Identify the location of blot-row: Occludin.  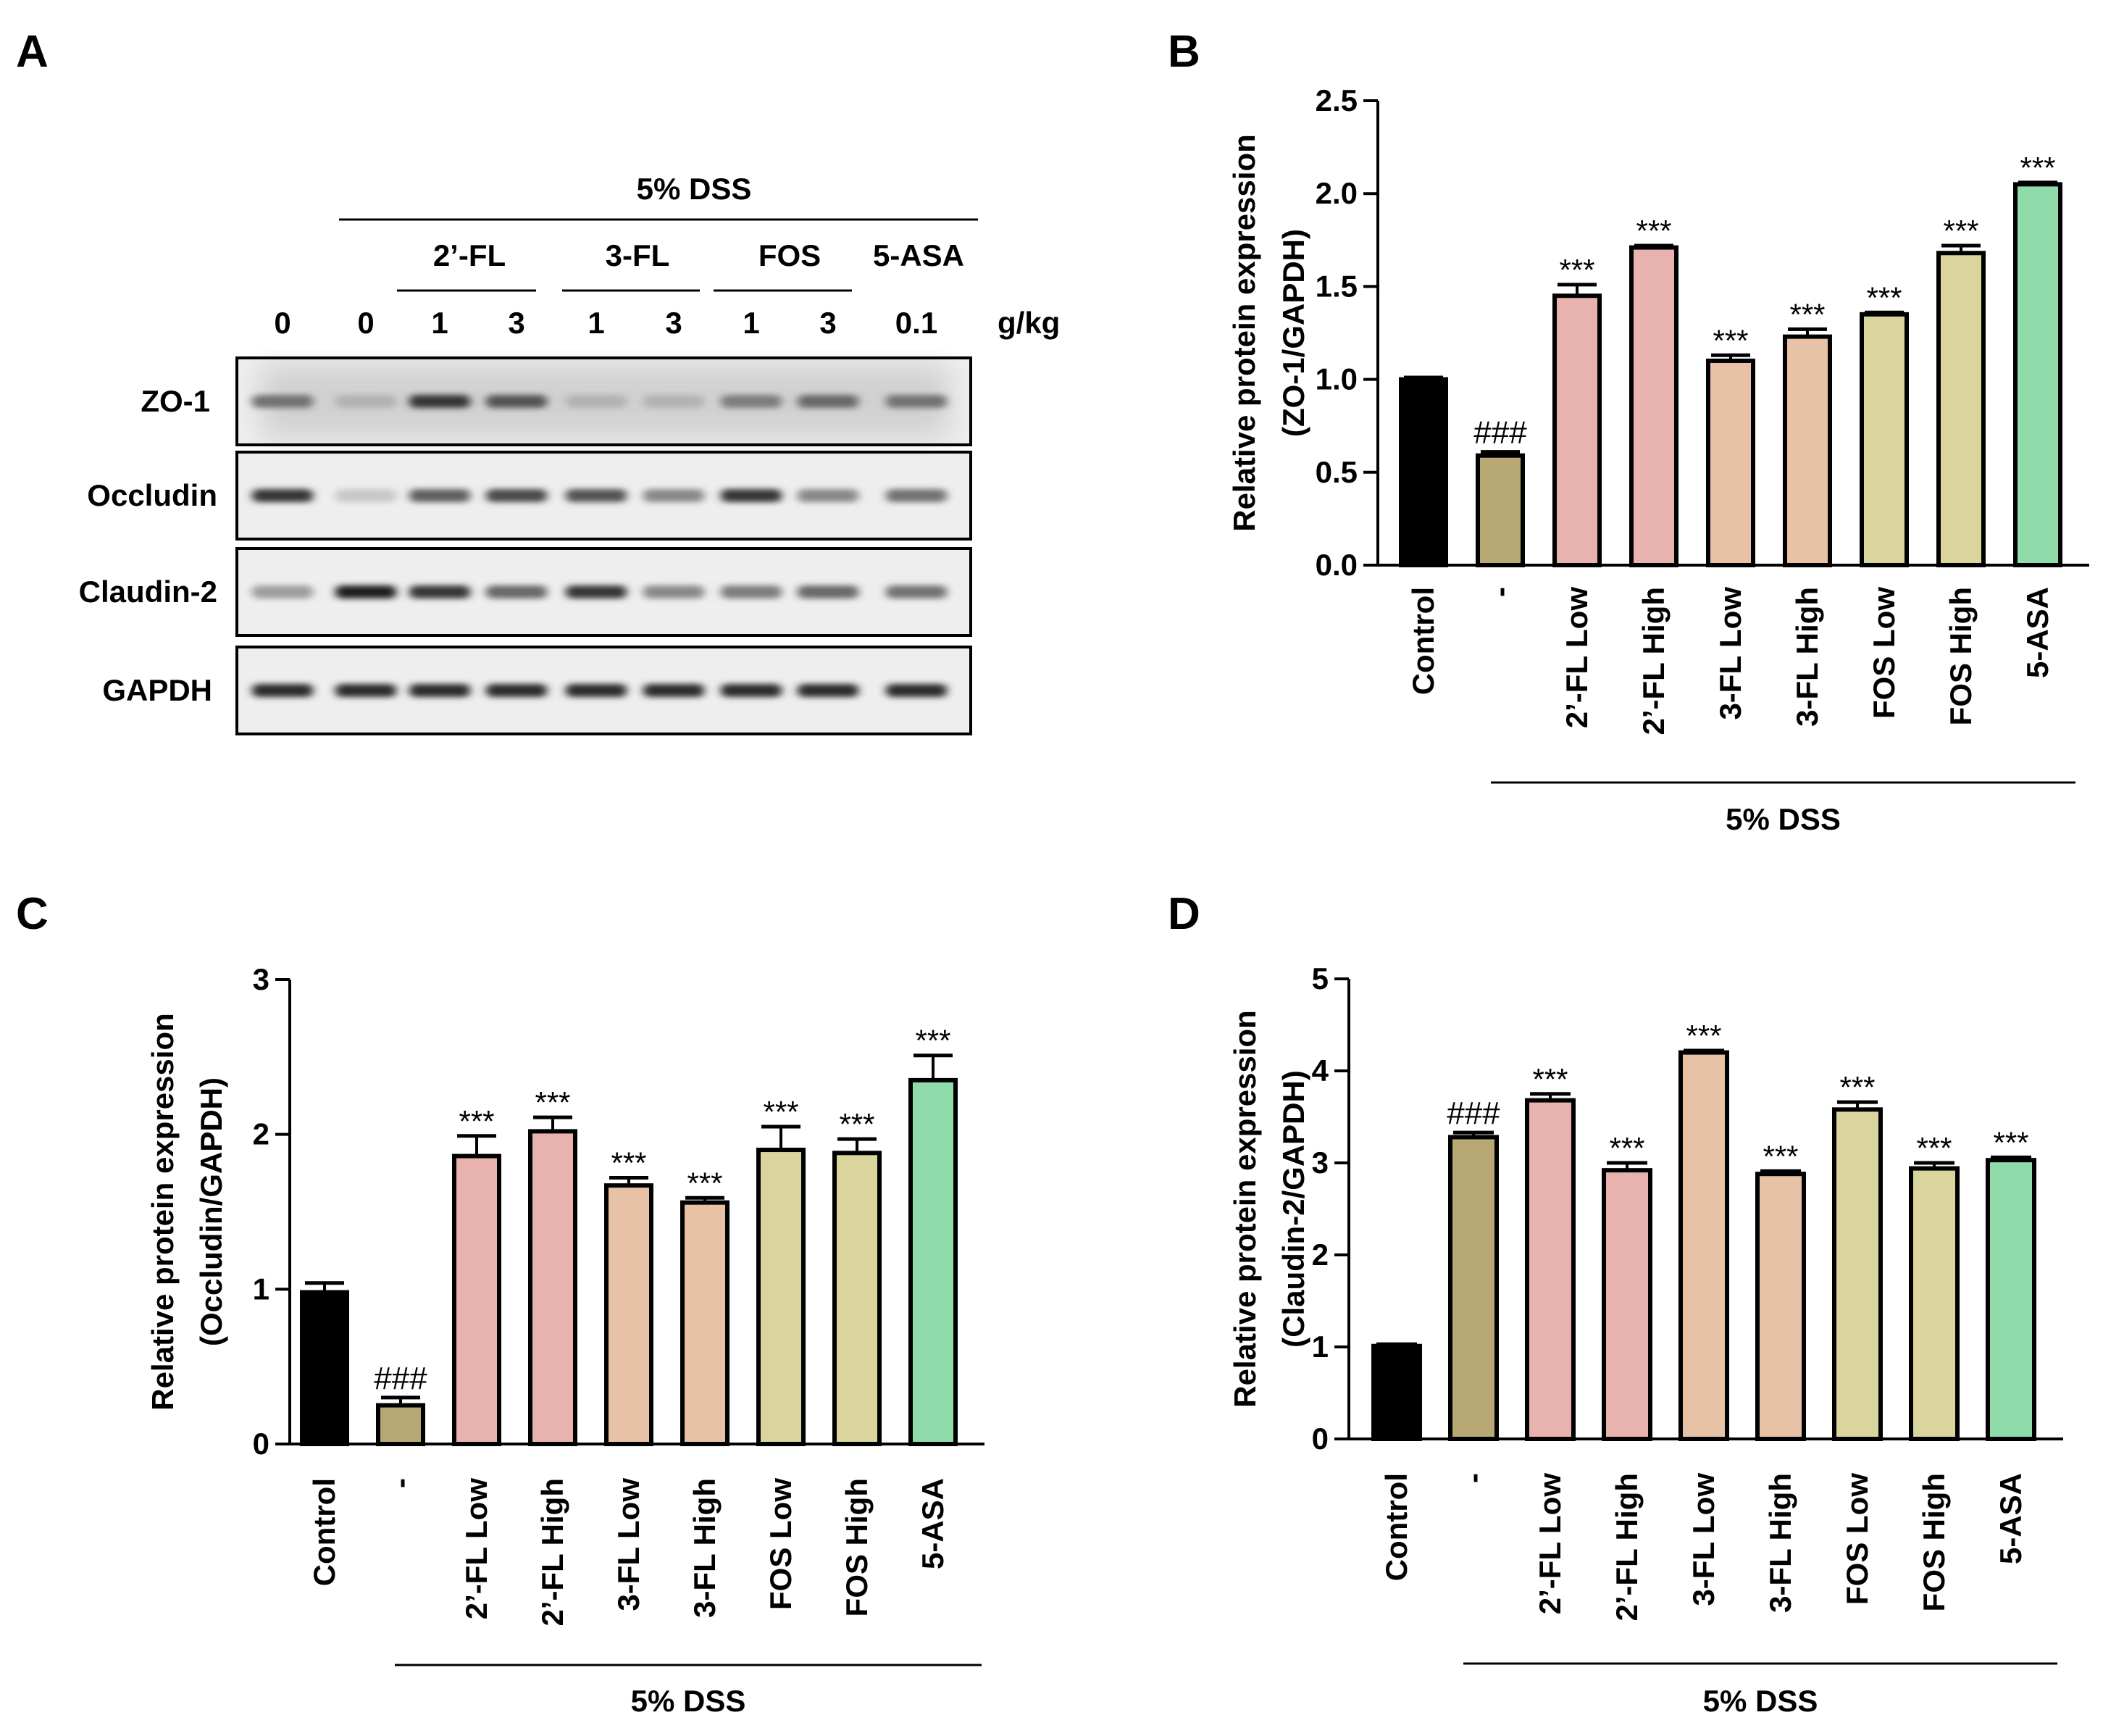
(529, 496).